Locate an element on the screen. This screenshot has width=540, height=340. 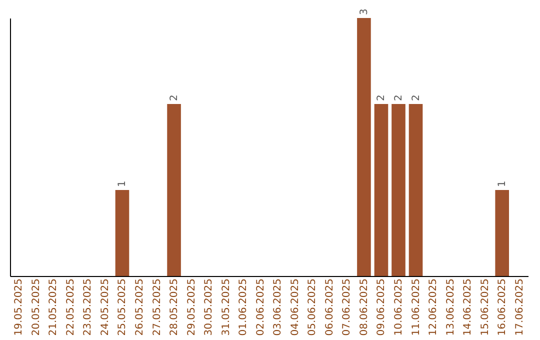
x-tick-label: 17.06.2025 is located at coordinates (520, 307).